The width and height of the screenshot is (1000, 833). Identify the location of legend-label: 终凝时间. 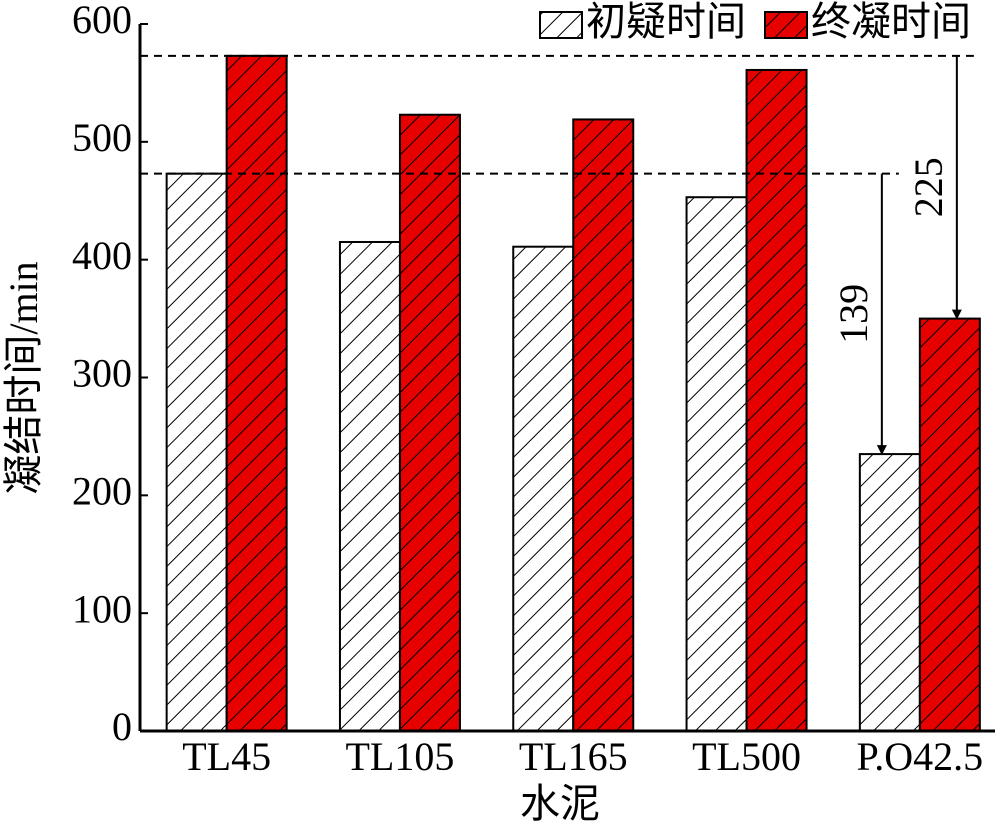
(891, 22).